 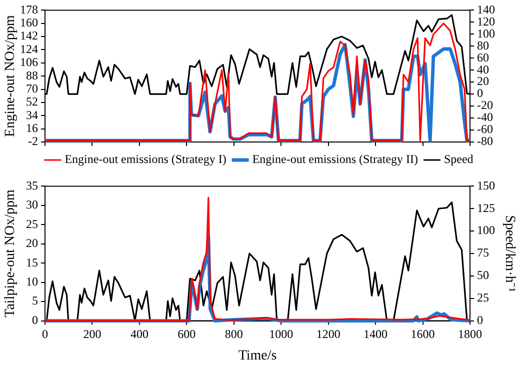 What do you see at coordinates (257, 356) in the screenshot?
I see `x-axis-title: Time/s` at bounding box center [257, 356].